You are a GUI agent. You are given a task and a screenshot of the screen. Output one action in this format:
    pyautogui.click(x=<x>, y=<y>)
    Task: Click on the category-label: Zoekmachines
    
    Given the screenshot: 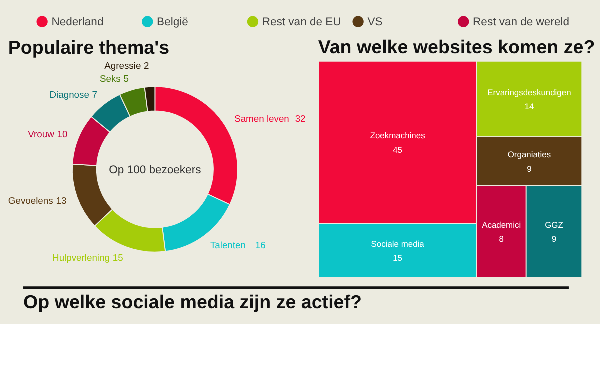 What is the action you would take?
    pyautogui.click(x=398, y=135)
    